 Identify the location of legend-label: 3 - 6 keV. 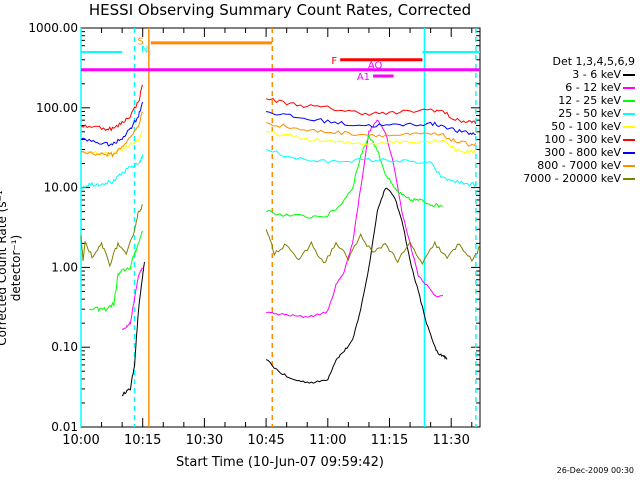
(596, 74).